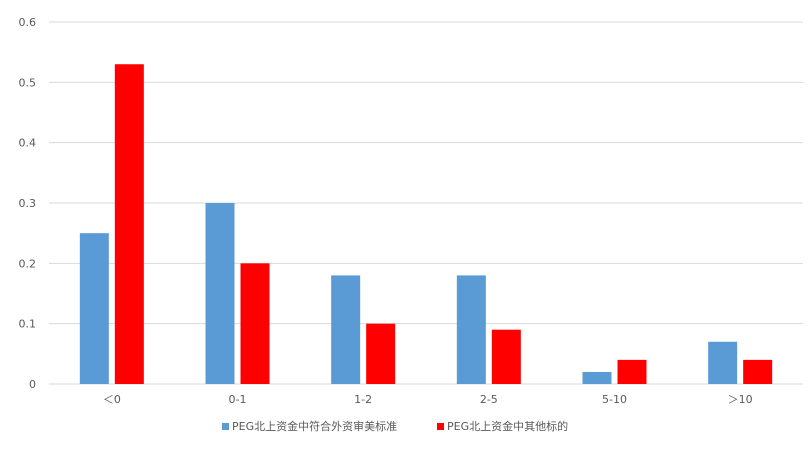 The height and width of the screenshot is (452, 809). What do you see at coordinates (489, 399) in the screenshot?
I see `x-tick-label: 2-5` at bounding box center [489, 399].